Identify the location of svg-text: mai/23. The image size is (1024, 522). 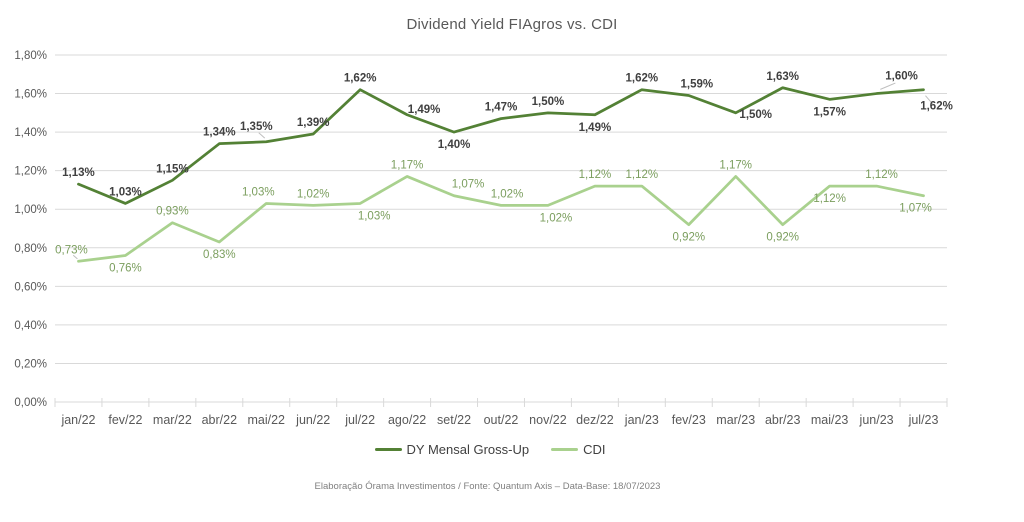
(830, 420).